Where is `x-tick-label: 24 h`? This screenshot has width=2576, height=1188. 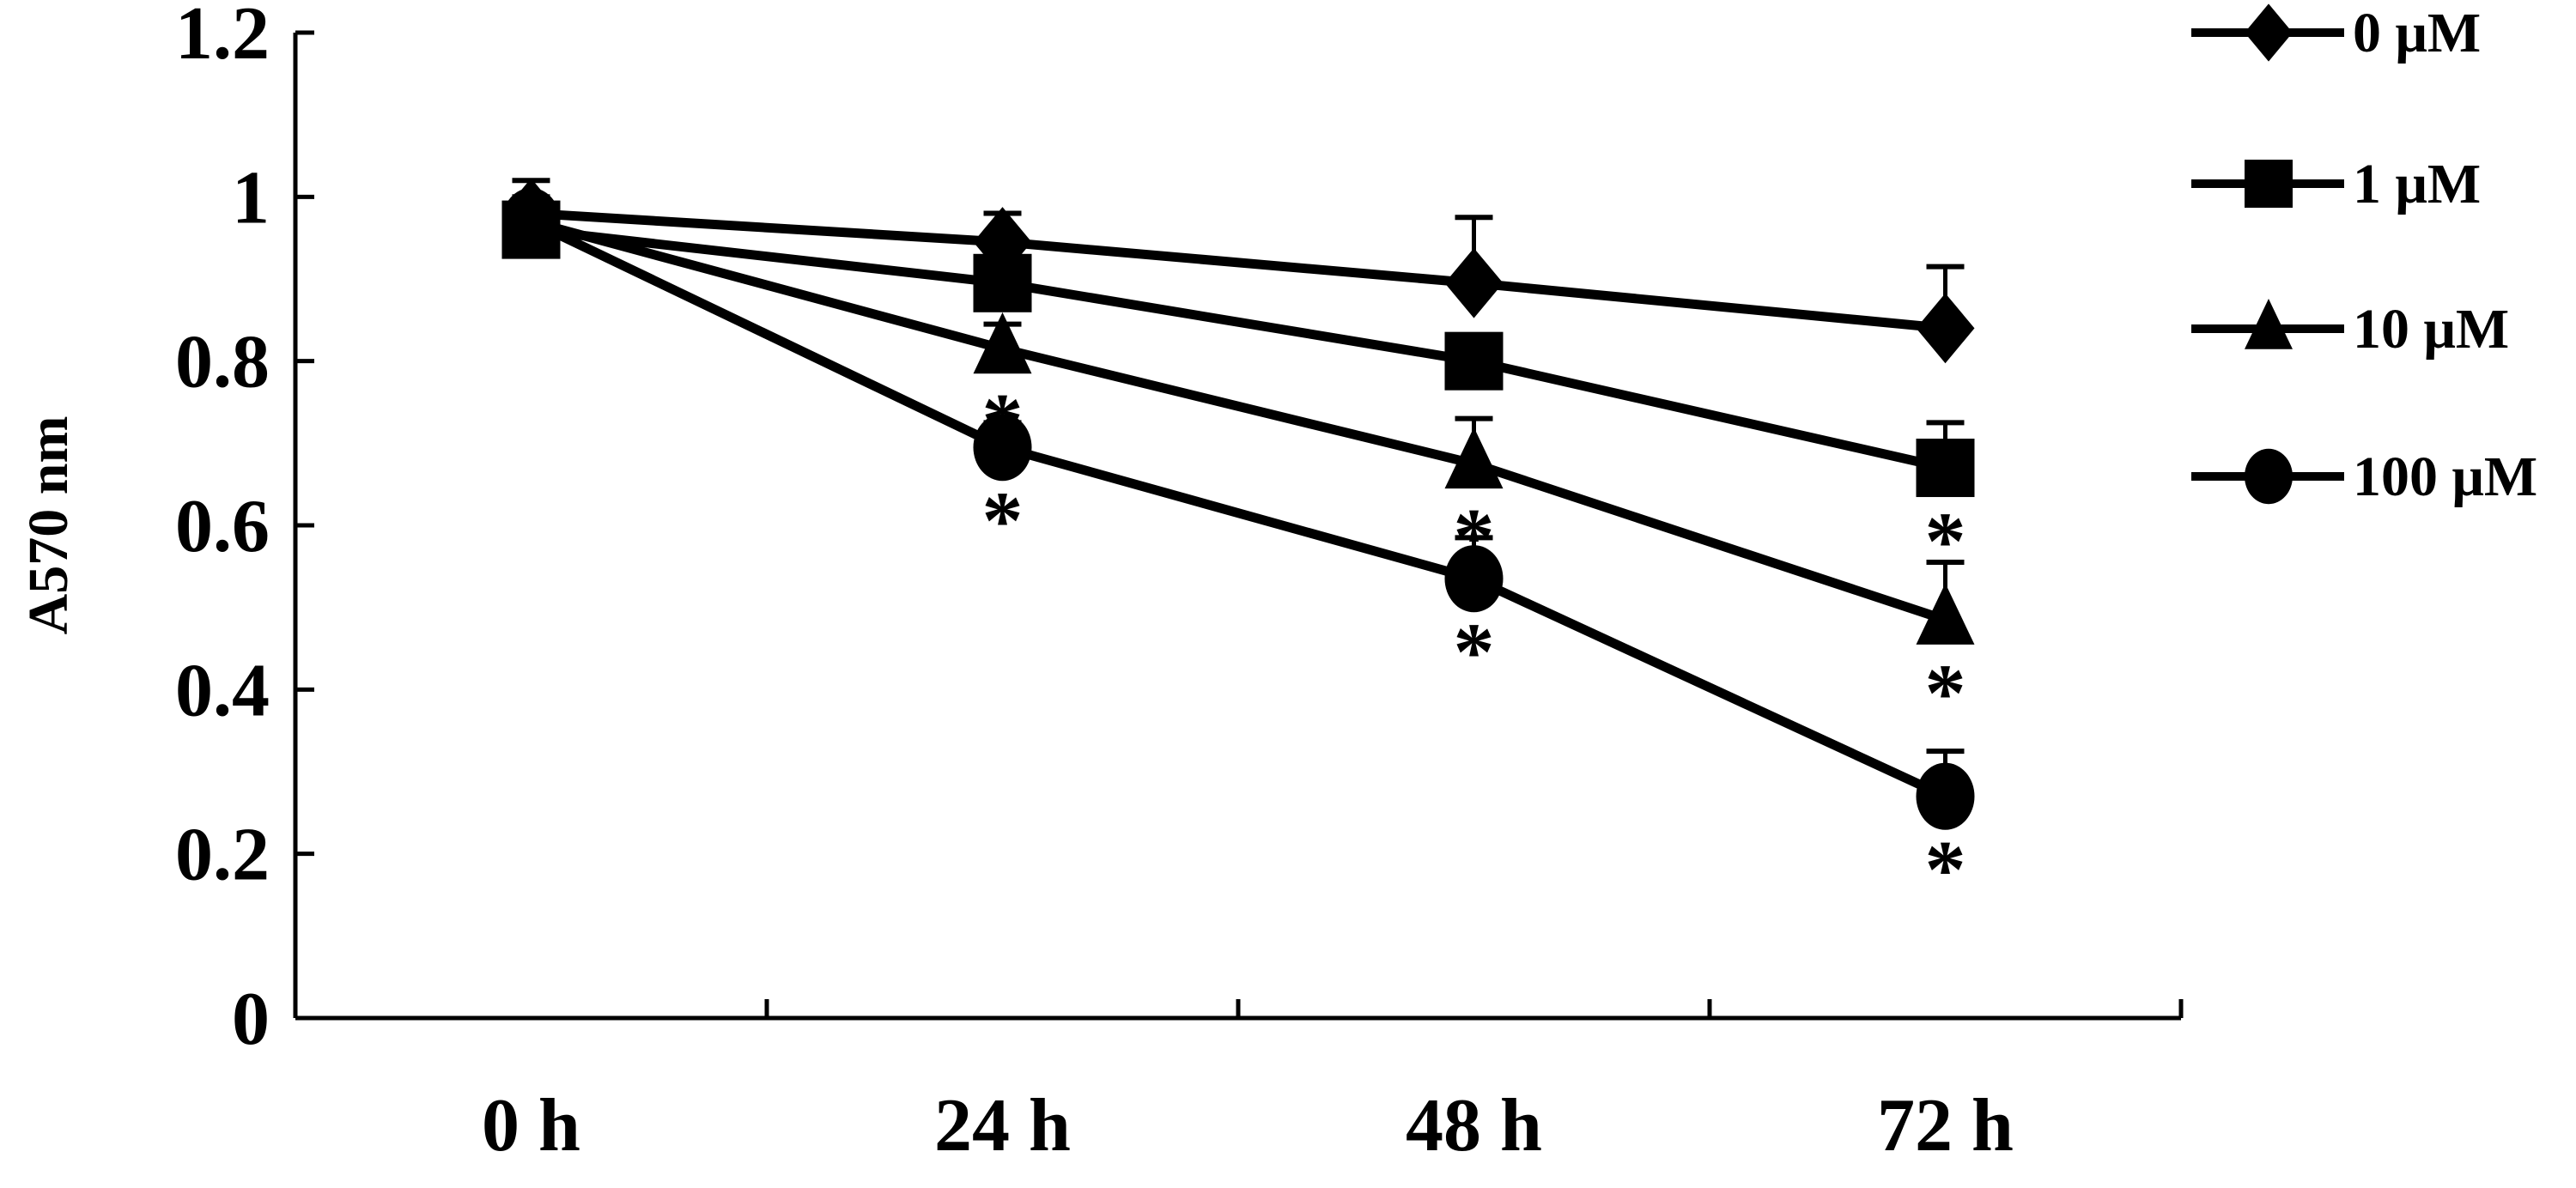
x-tick-label: 24 h is located at coordinates (1002, 1125).